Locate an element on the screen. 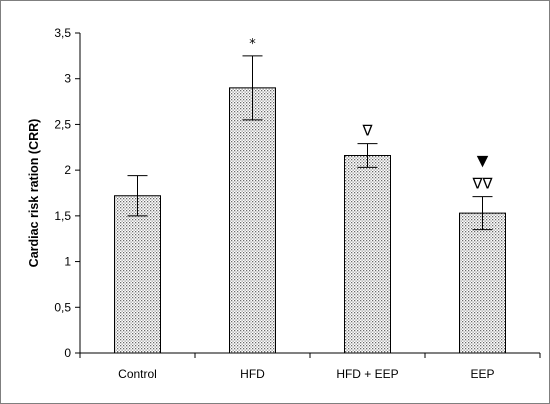 This screenshot has height=404, width=550. y-axis-label: Cardiac risk ration (CRR) is located at coordinates (34, 193).